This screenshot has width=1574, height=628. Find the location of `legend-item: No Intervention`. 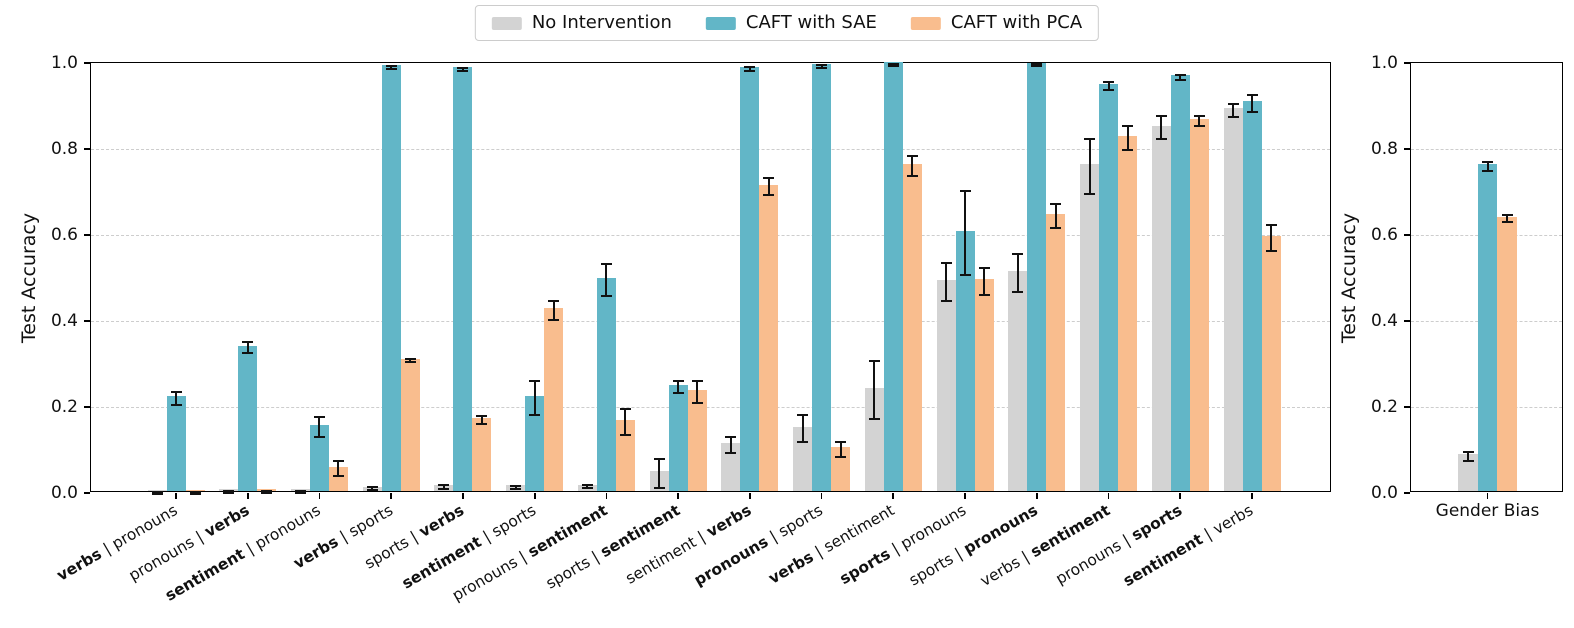

legend-item: No Intervention is located at coordinates (581, 23).